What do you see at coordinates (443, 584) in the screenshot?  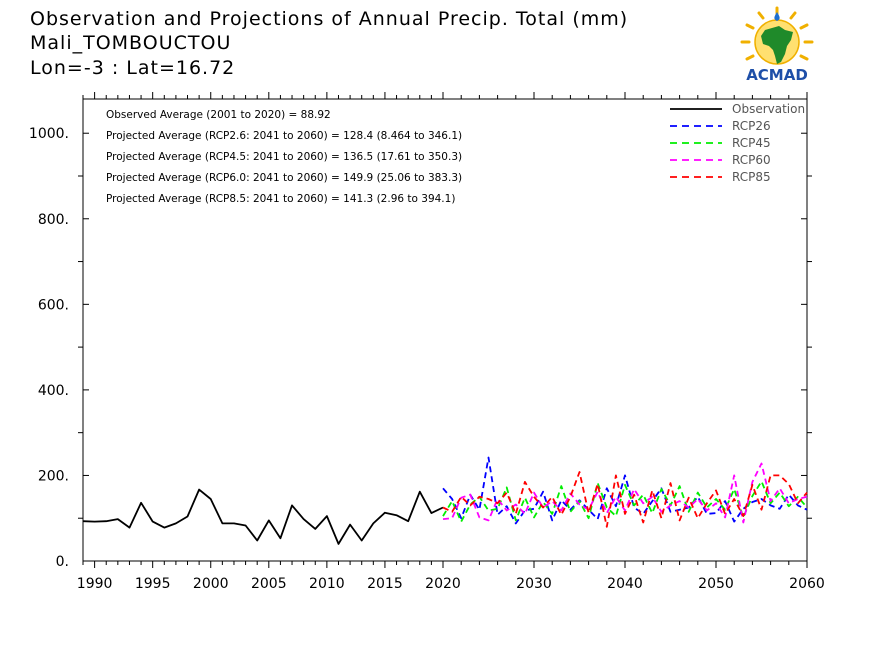 I see `x-tick-label: 2020` at bounding box center [443, 584].